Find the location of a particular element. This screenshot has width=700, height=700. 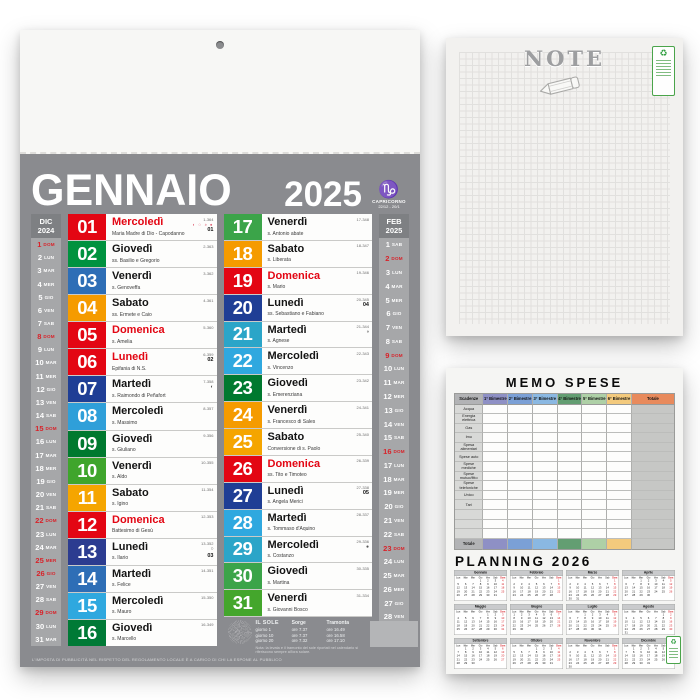

mini-date: 21 is located at coordinates (578, 626).